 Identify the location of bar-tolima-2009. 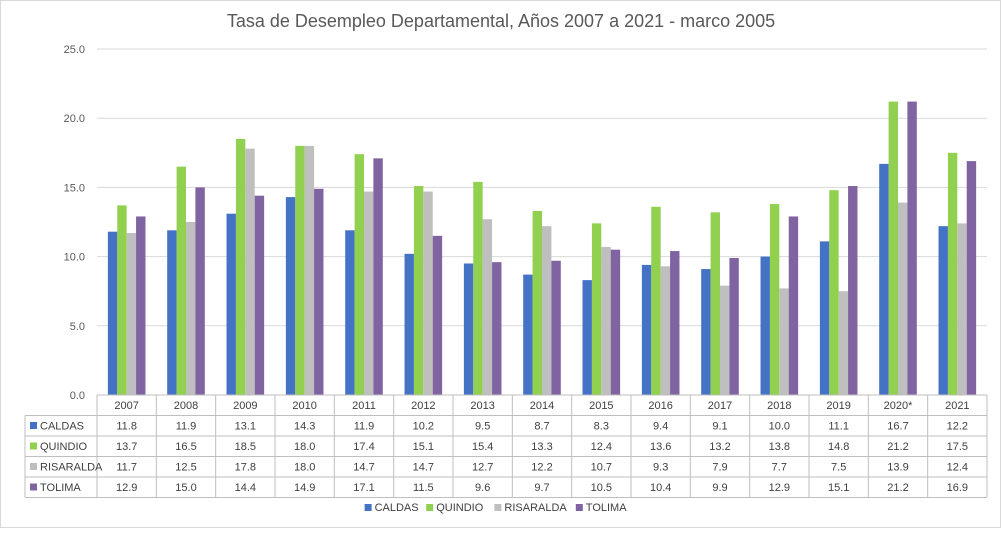
(259, 295).